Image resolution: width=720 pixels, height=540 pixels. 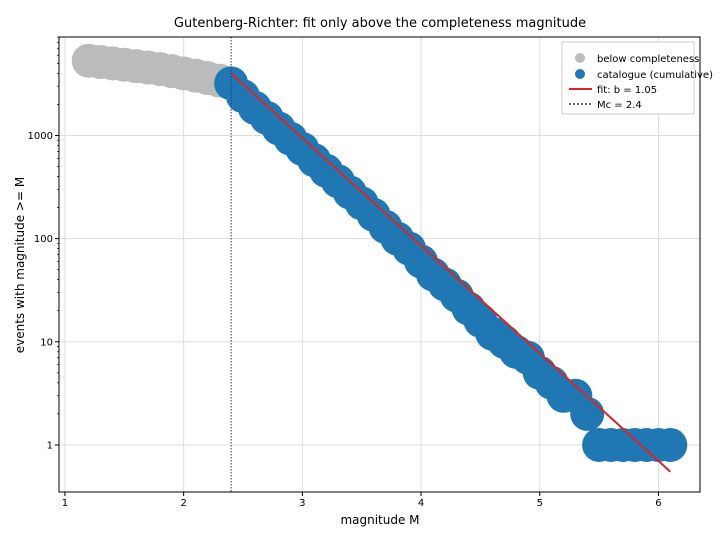 I want to click on x-tick-label: 6, so click(x=658, y=503).